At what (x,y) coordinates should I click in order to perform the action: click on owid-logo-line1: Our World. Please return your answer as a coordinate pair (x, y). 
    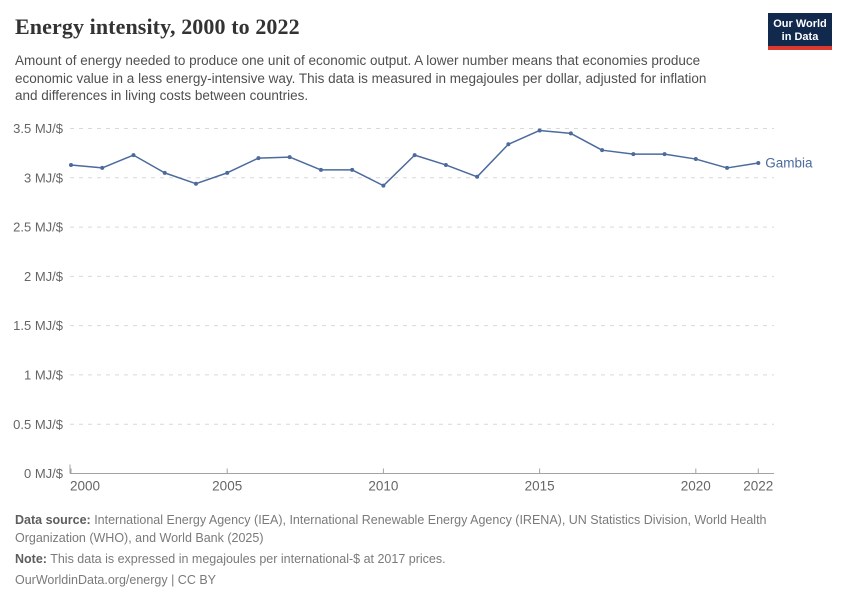
    Looking at the image, I should click on (800, 24).